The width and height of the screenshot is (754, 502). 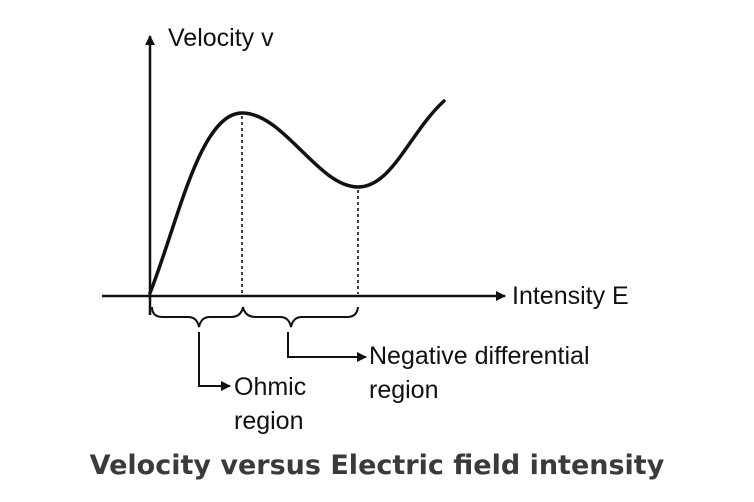 What do you see at coordinates (270, 387) in the screenshot?
I see `ohmic-label-line1: Ohmic` at bounding box center [270, 387].